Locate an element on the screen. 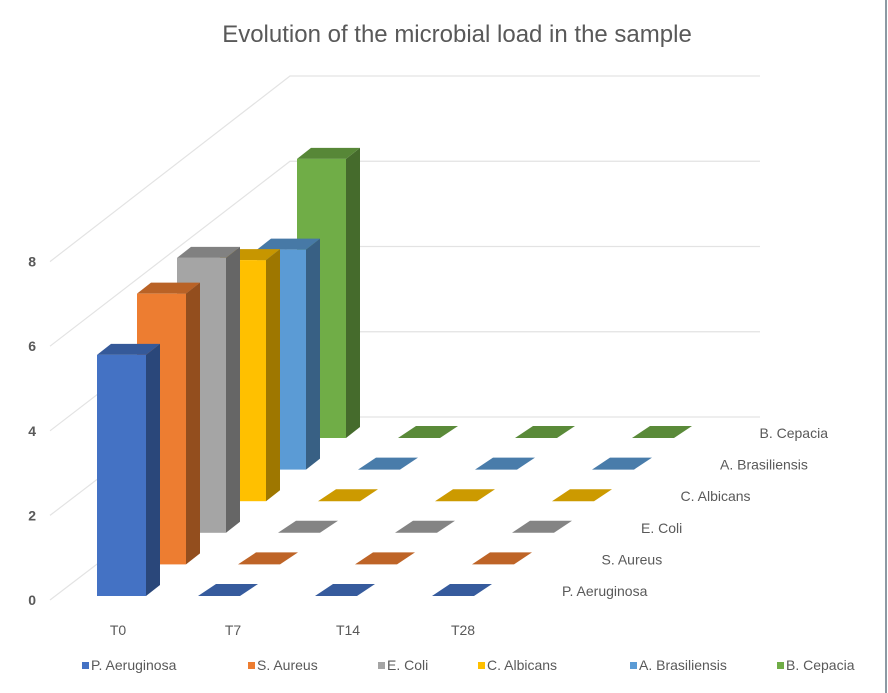 This screenshot has height=693, width=888. x-axis-labels: T0 T7 T14 T28 is located at coordinates (292, 630).